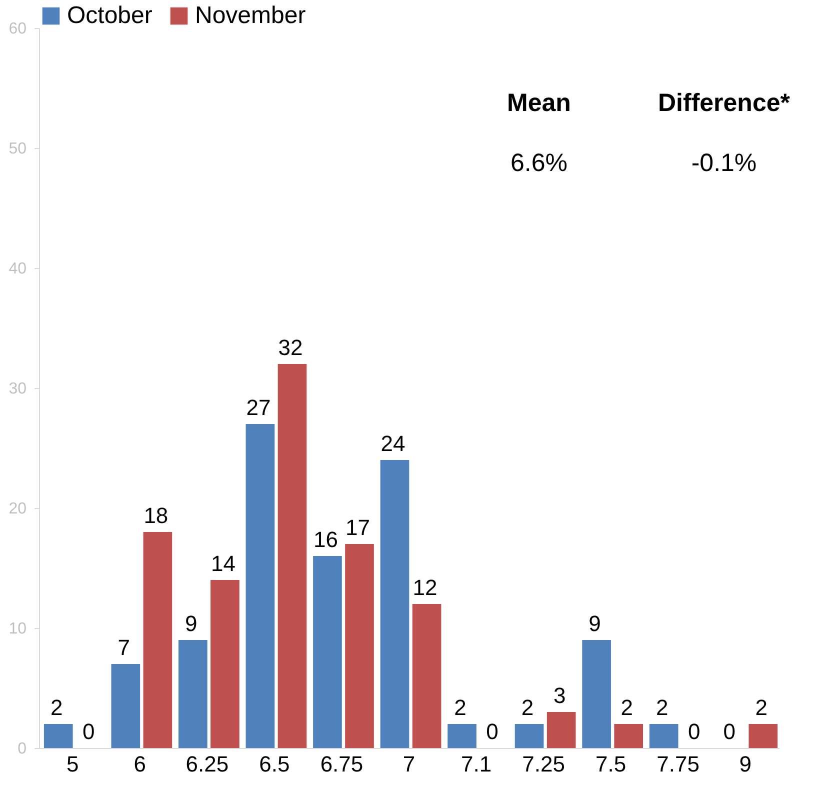  Describe the element at coordinates (342, 764) in the screenshot. I see `x-tick-label: 6.75` at that location.